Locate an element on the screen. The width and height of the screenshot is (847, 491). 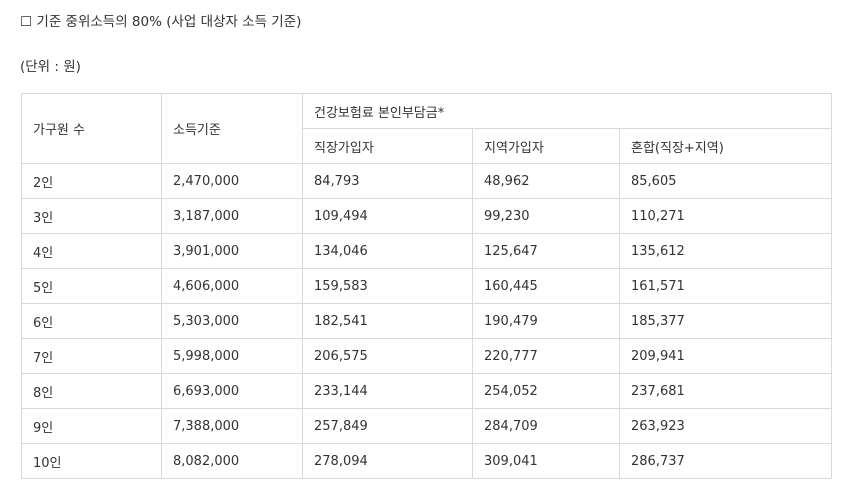
cell-regional: 309,041 is located at coordinates (546, 461).